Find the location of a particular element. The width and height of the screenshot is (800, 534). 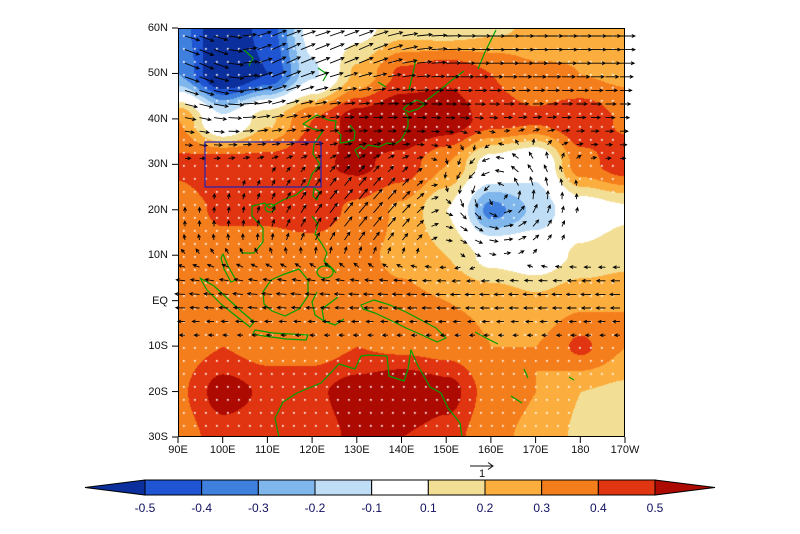

x-tick-label: 110E is located at coordinates (267, 450).